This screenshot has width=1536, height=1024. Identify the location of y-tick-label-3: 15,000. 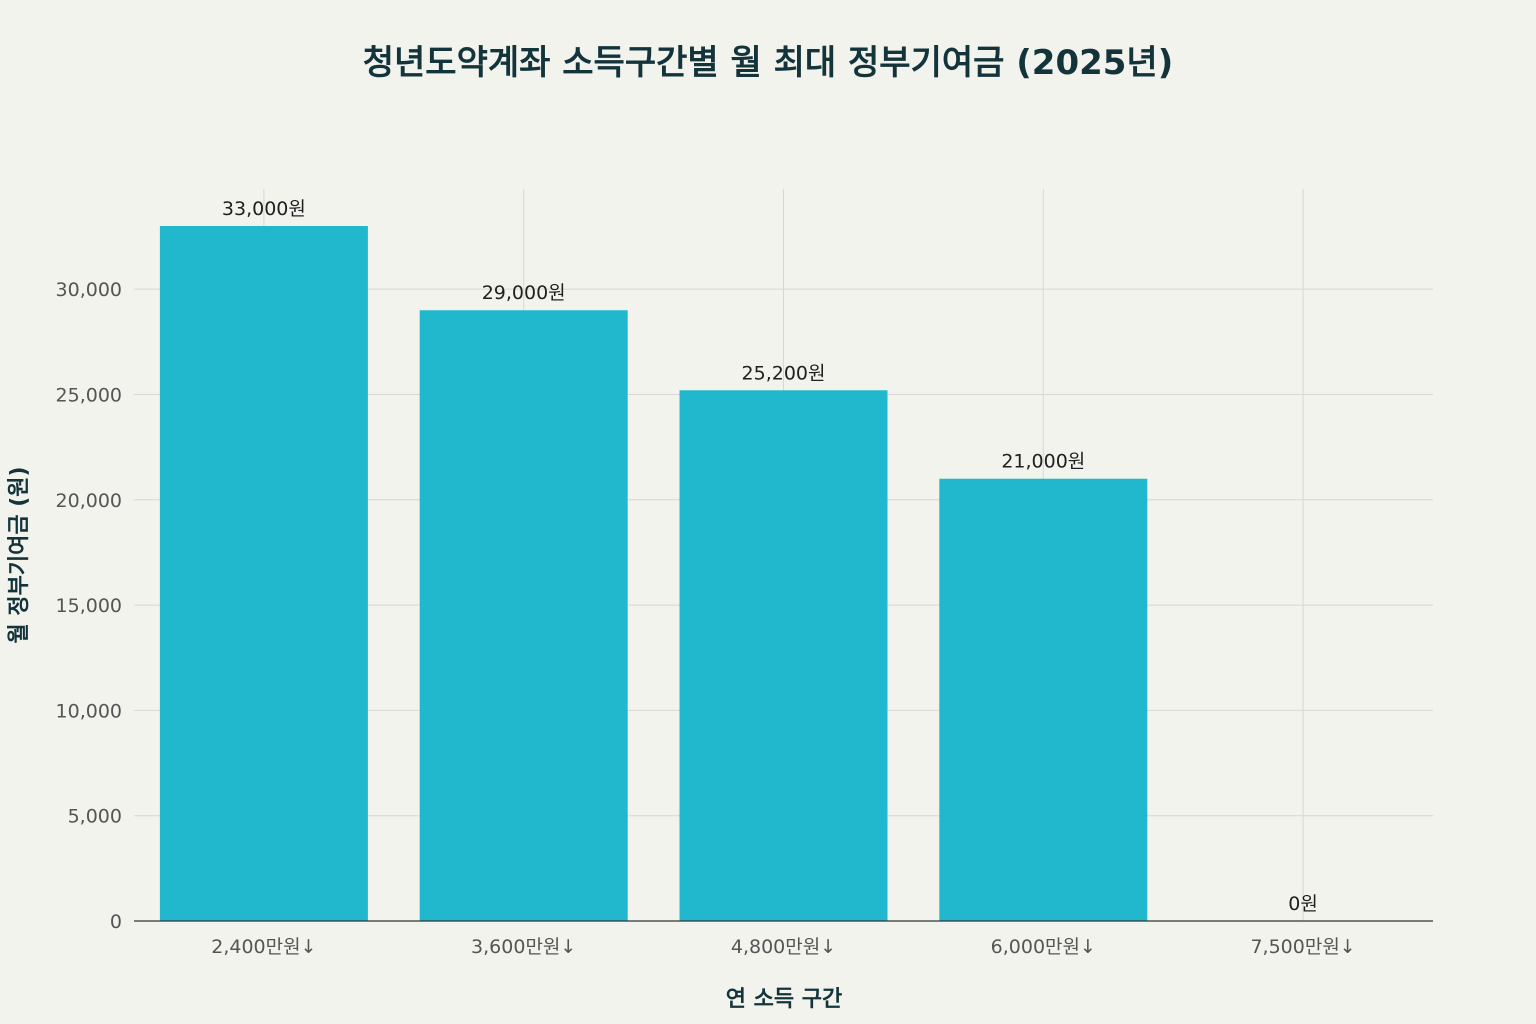
(89, 606).